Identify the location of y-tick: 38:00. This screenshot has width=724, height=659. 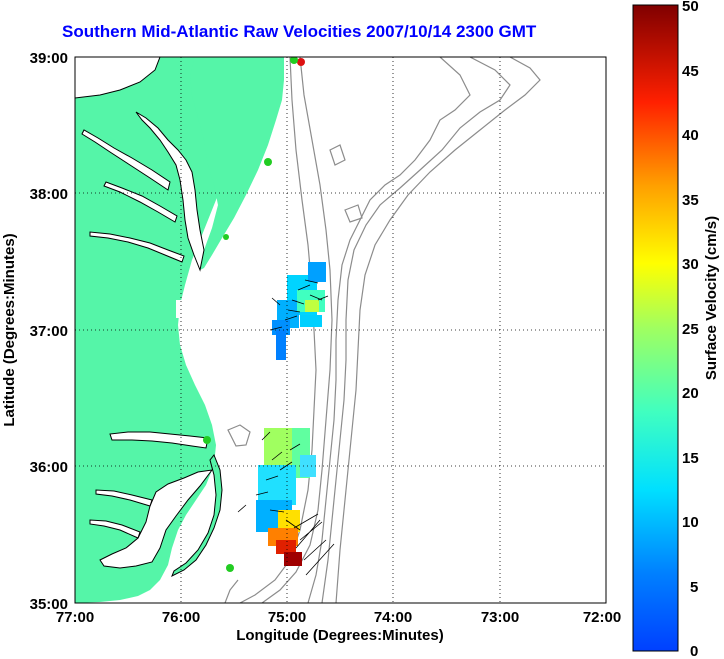
(49, 194).